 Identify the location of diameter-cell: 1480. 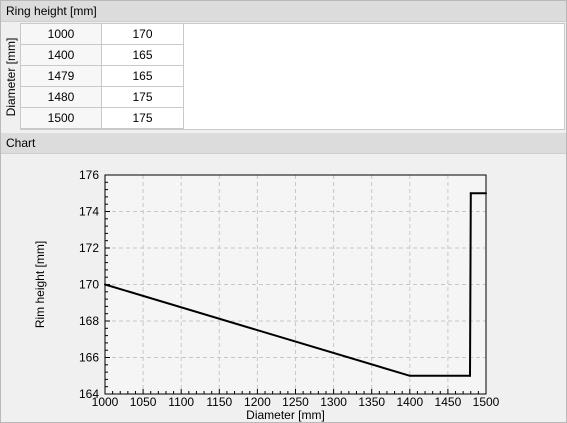
(61, 97).